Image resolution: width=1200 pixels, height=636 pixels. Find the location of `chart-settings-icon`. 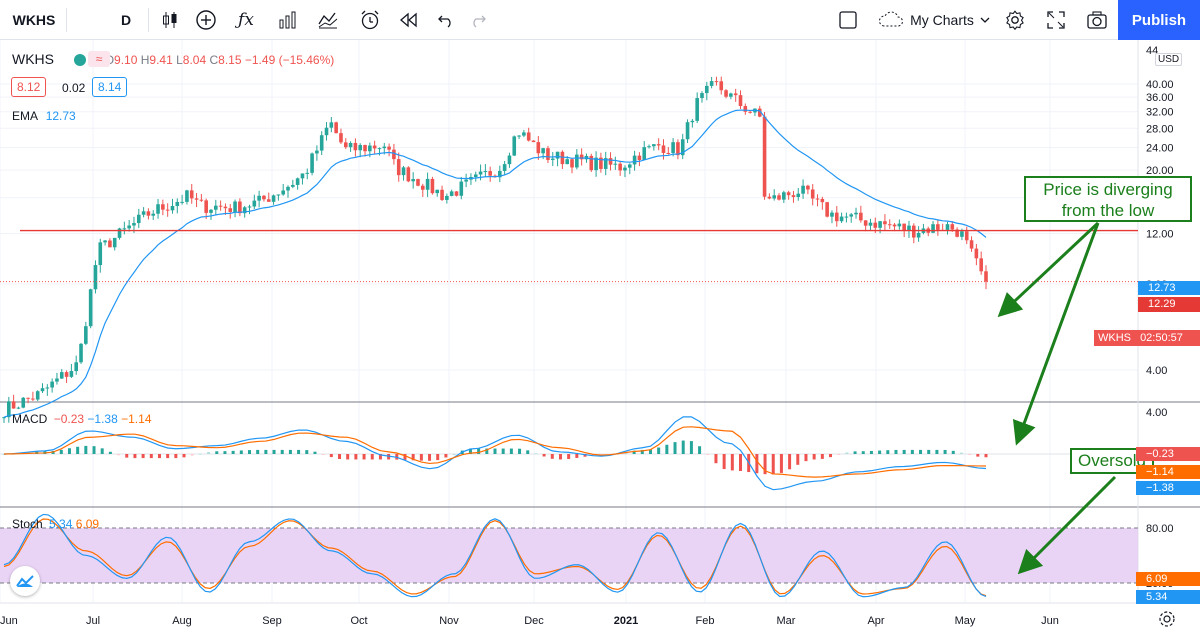

chart-settings-icon is located at coordinates (1167, 621).